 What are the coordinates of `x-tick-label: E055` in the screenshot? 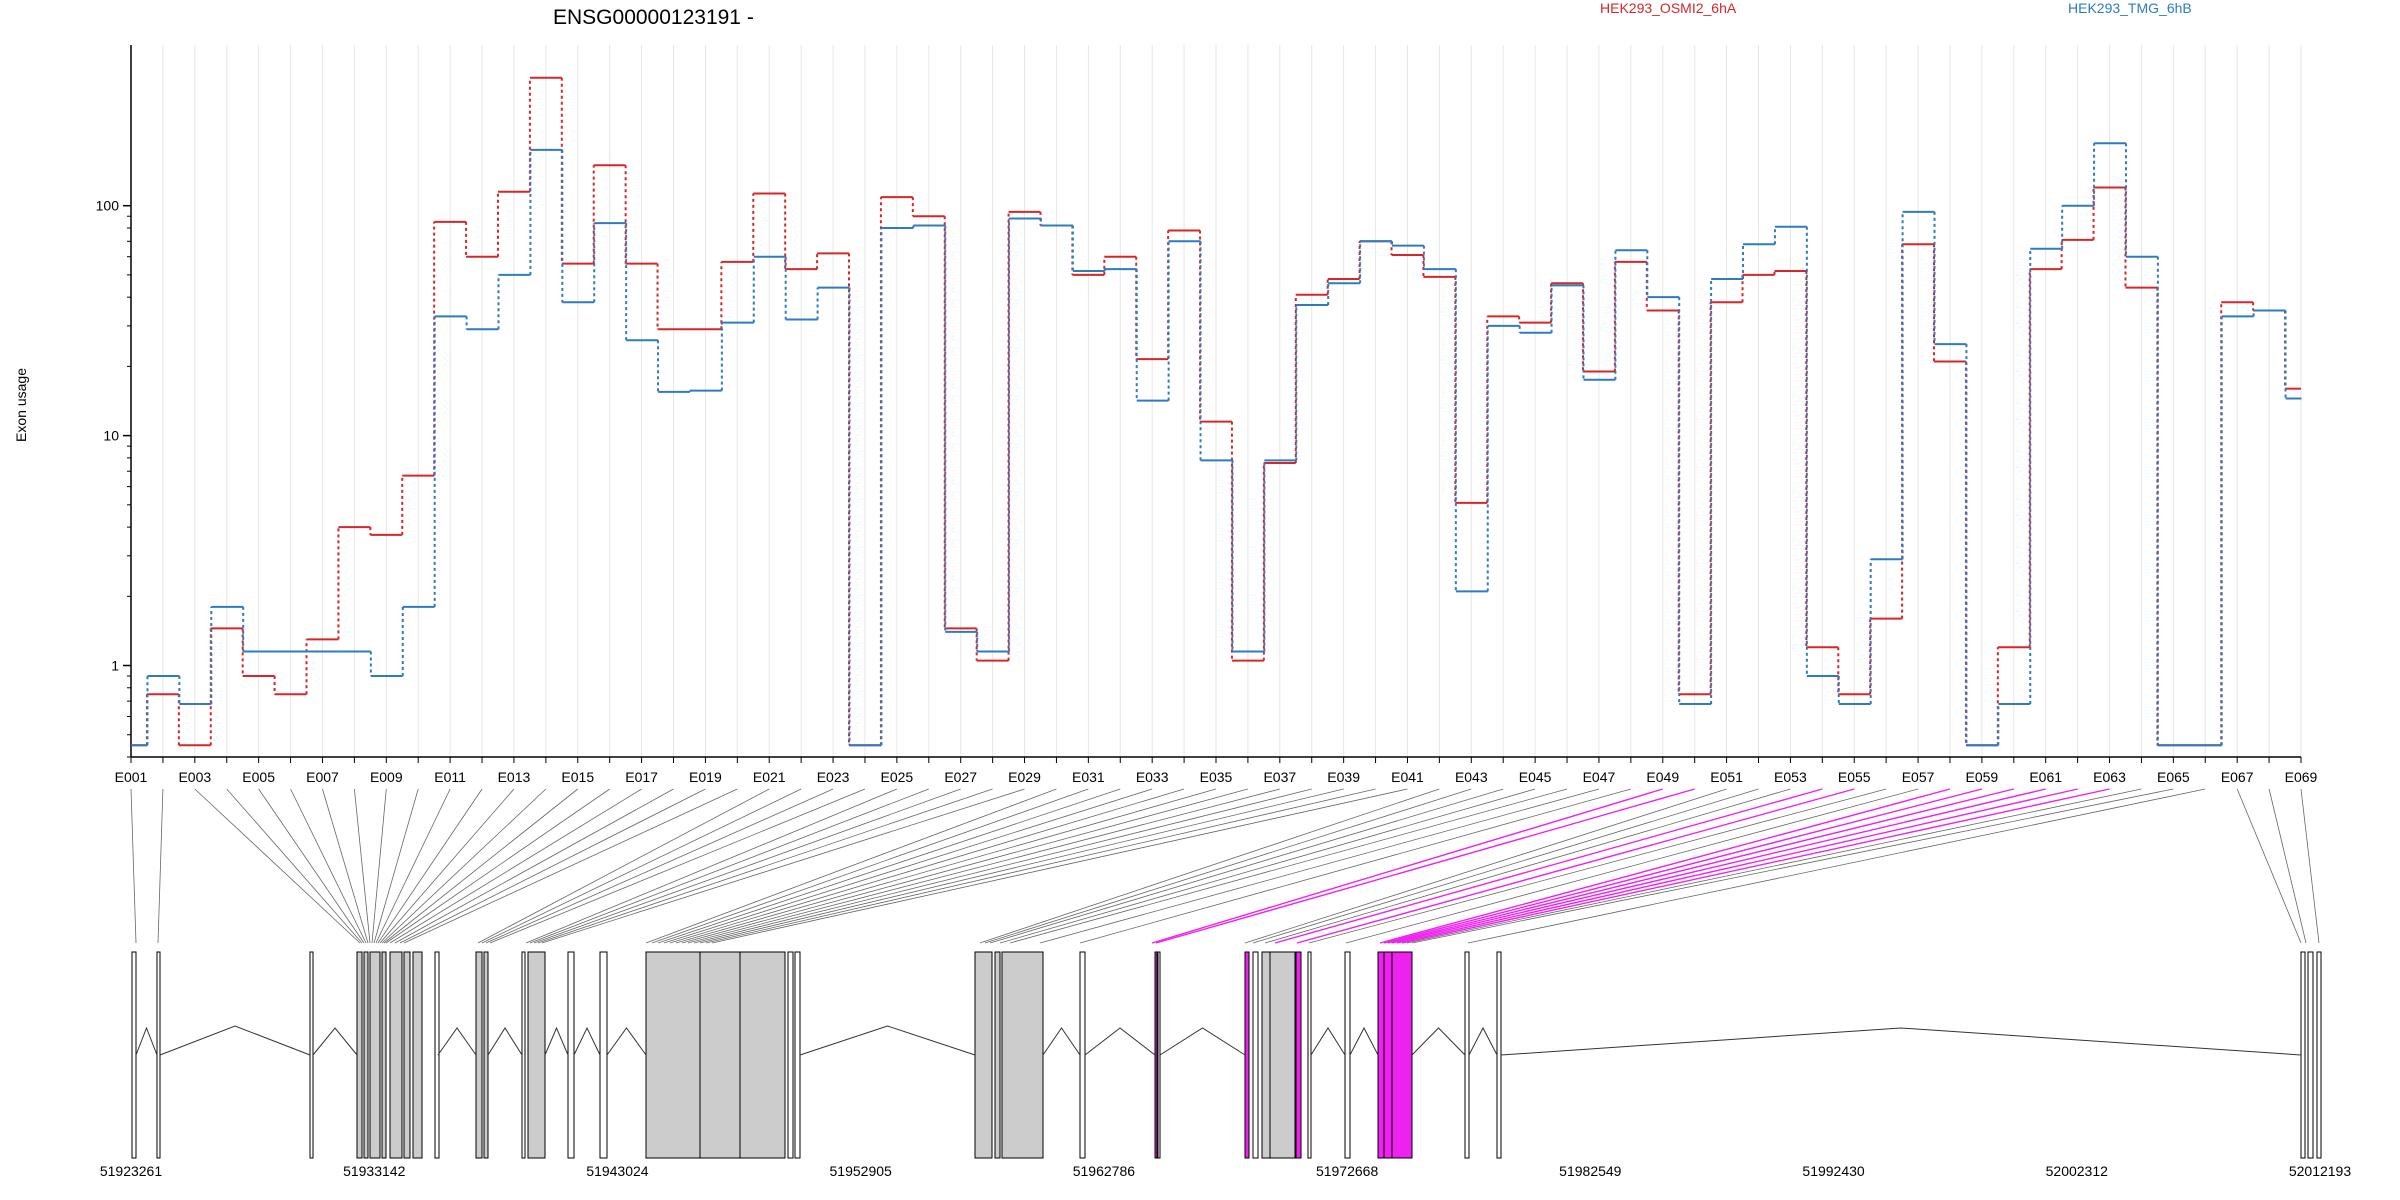 It's located at (1854, 777).